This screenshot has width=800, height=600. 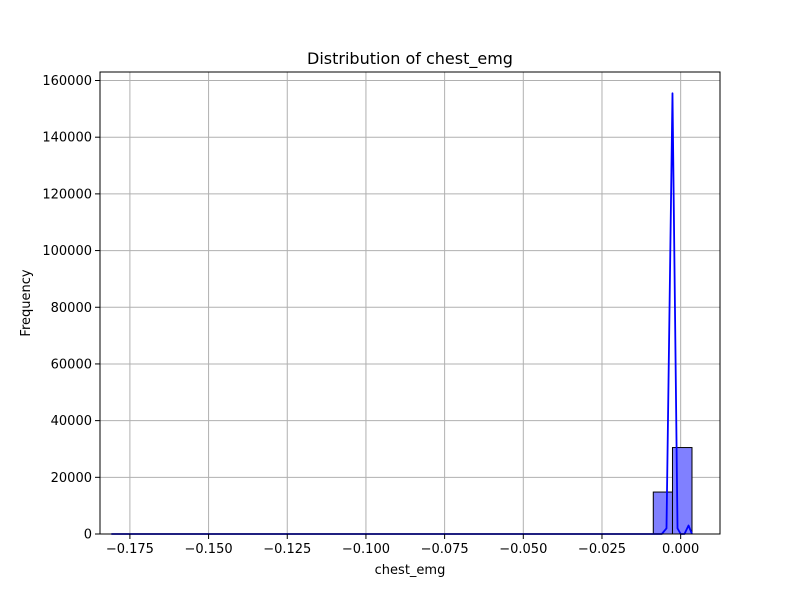 What do you see at coordinates (26, 302) in the screenshot?
I see `y-axis-label: Frequency` at bounding box center [26, 302].